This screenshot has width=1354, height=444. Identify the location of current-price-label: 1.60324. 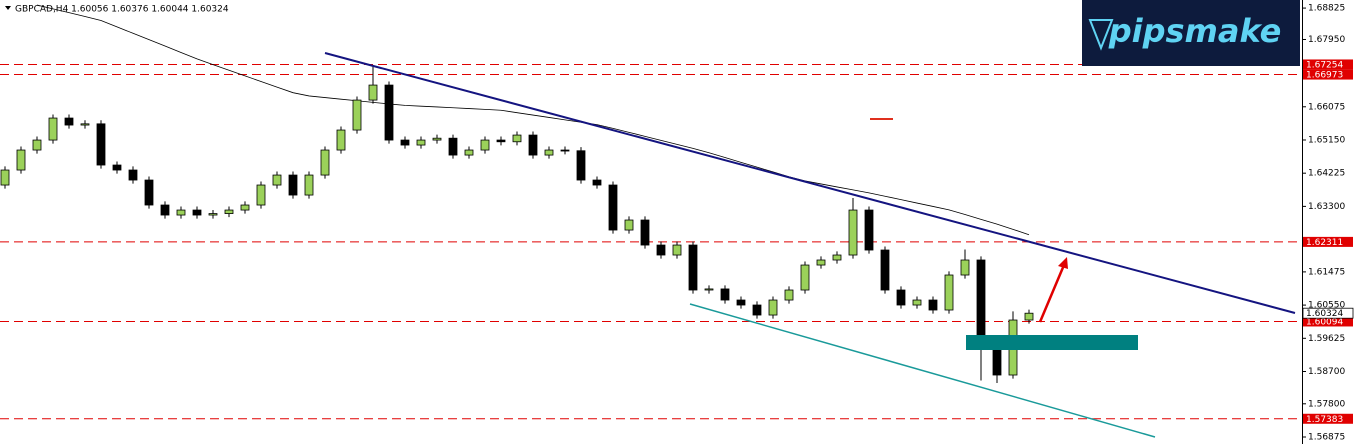
(1324, 314).